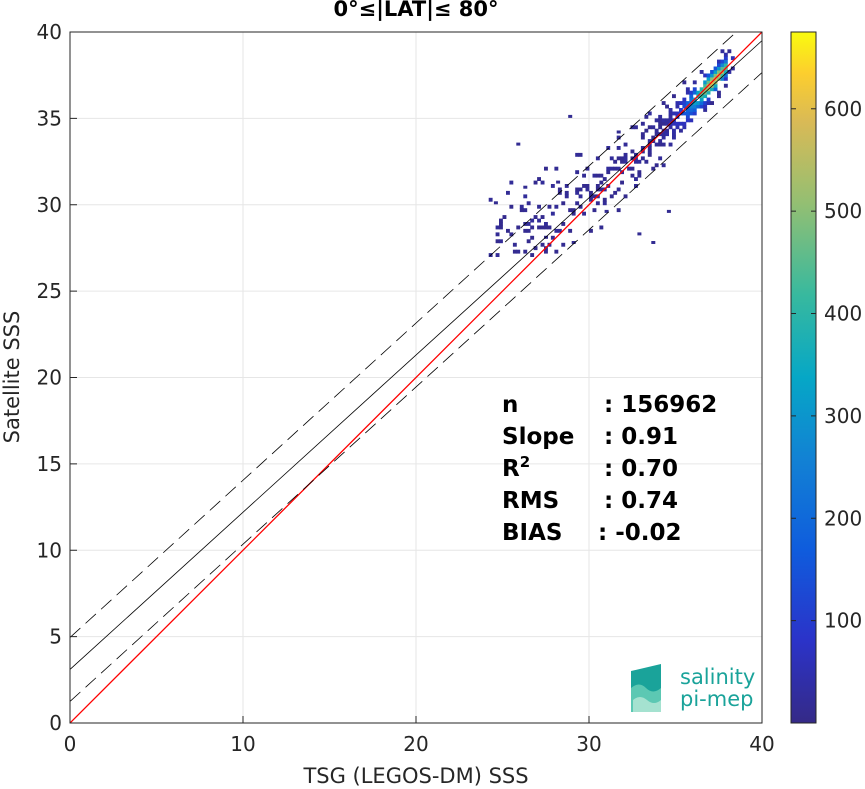  I want to click on stat-value: : 0.91, so click(641, 437).